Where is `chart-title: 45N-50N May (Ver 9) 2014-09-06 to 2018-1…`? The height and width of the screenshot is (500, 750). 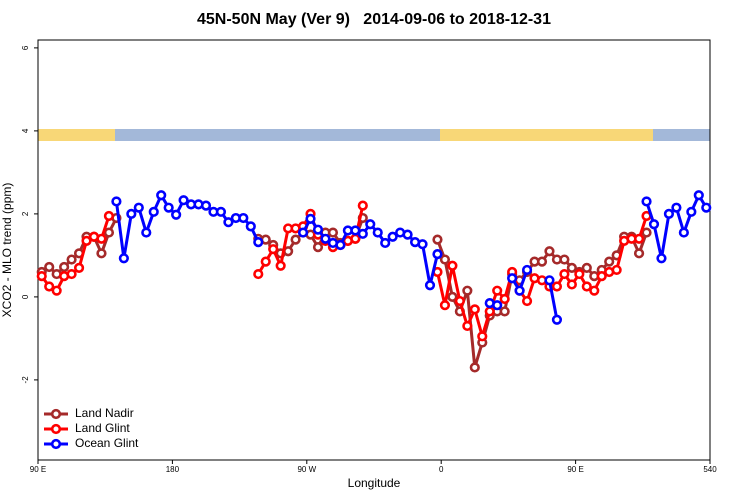
chart-title: 45N-50N May (Ver 9) 2014-09-06 to 2018-1… is located at coordinates (374, 19).